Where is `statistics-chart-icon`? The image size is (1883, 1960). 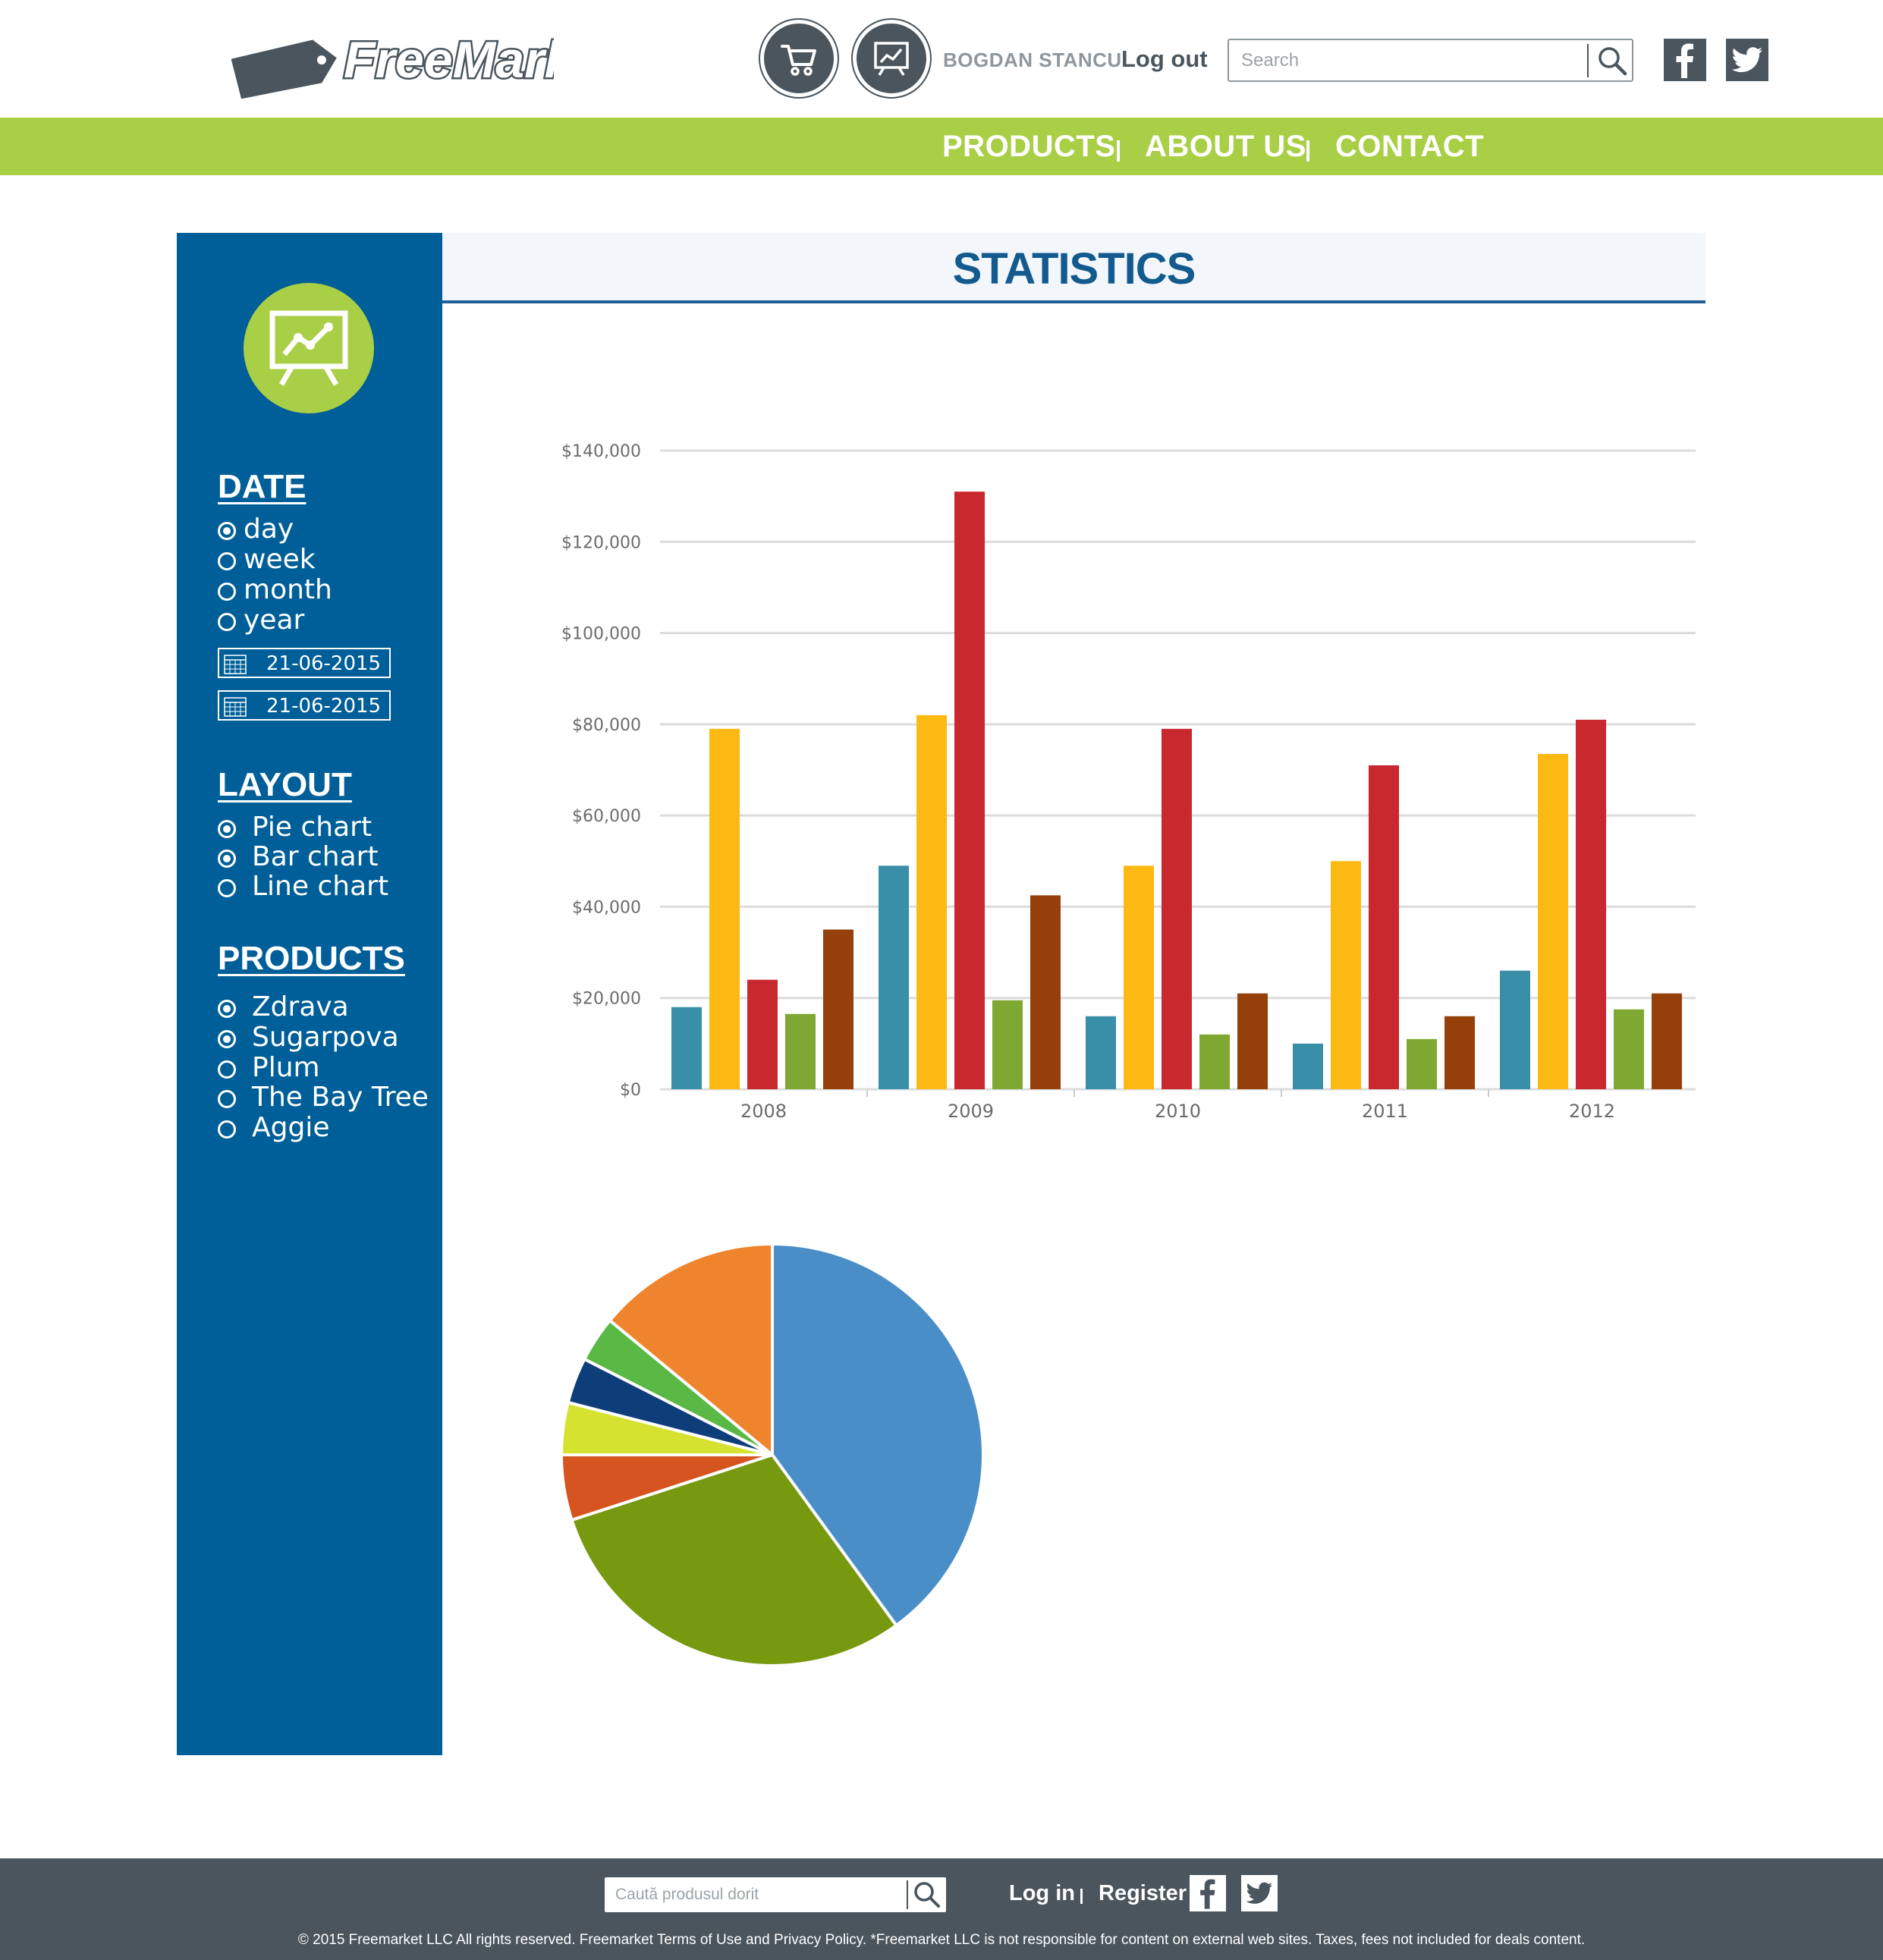
statistics-chart-icon is located at coordinates (891, 59).